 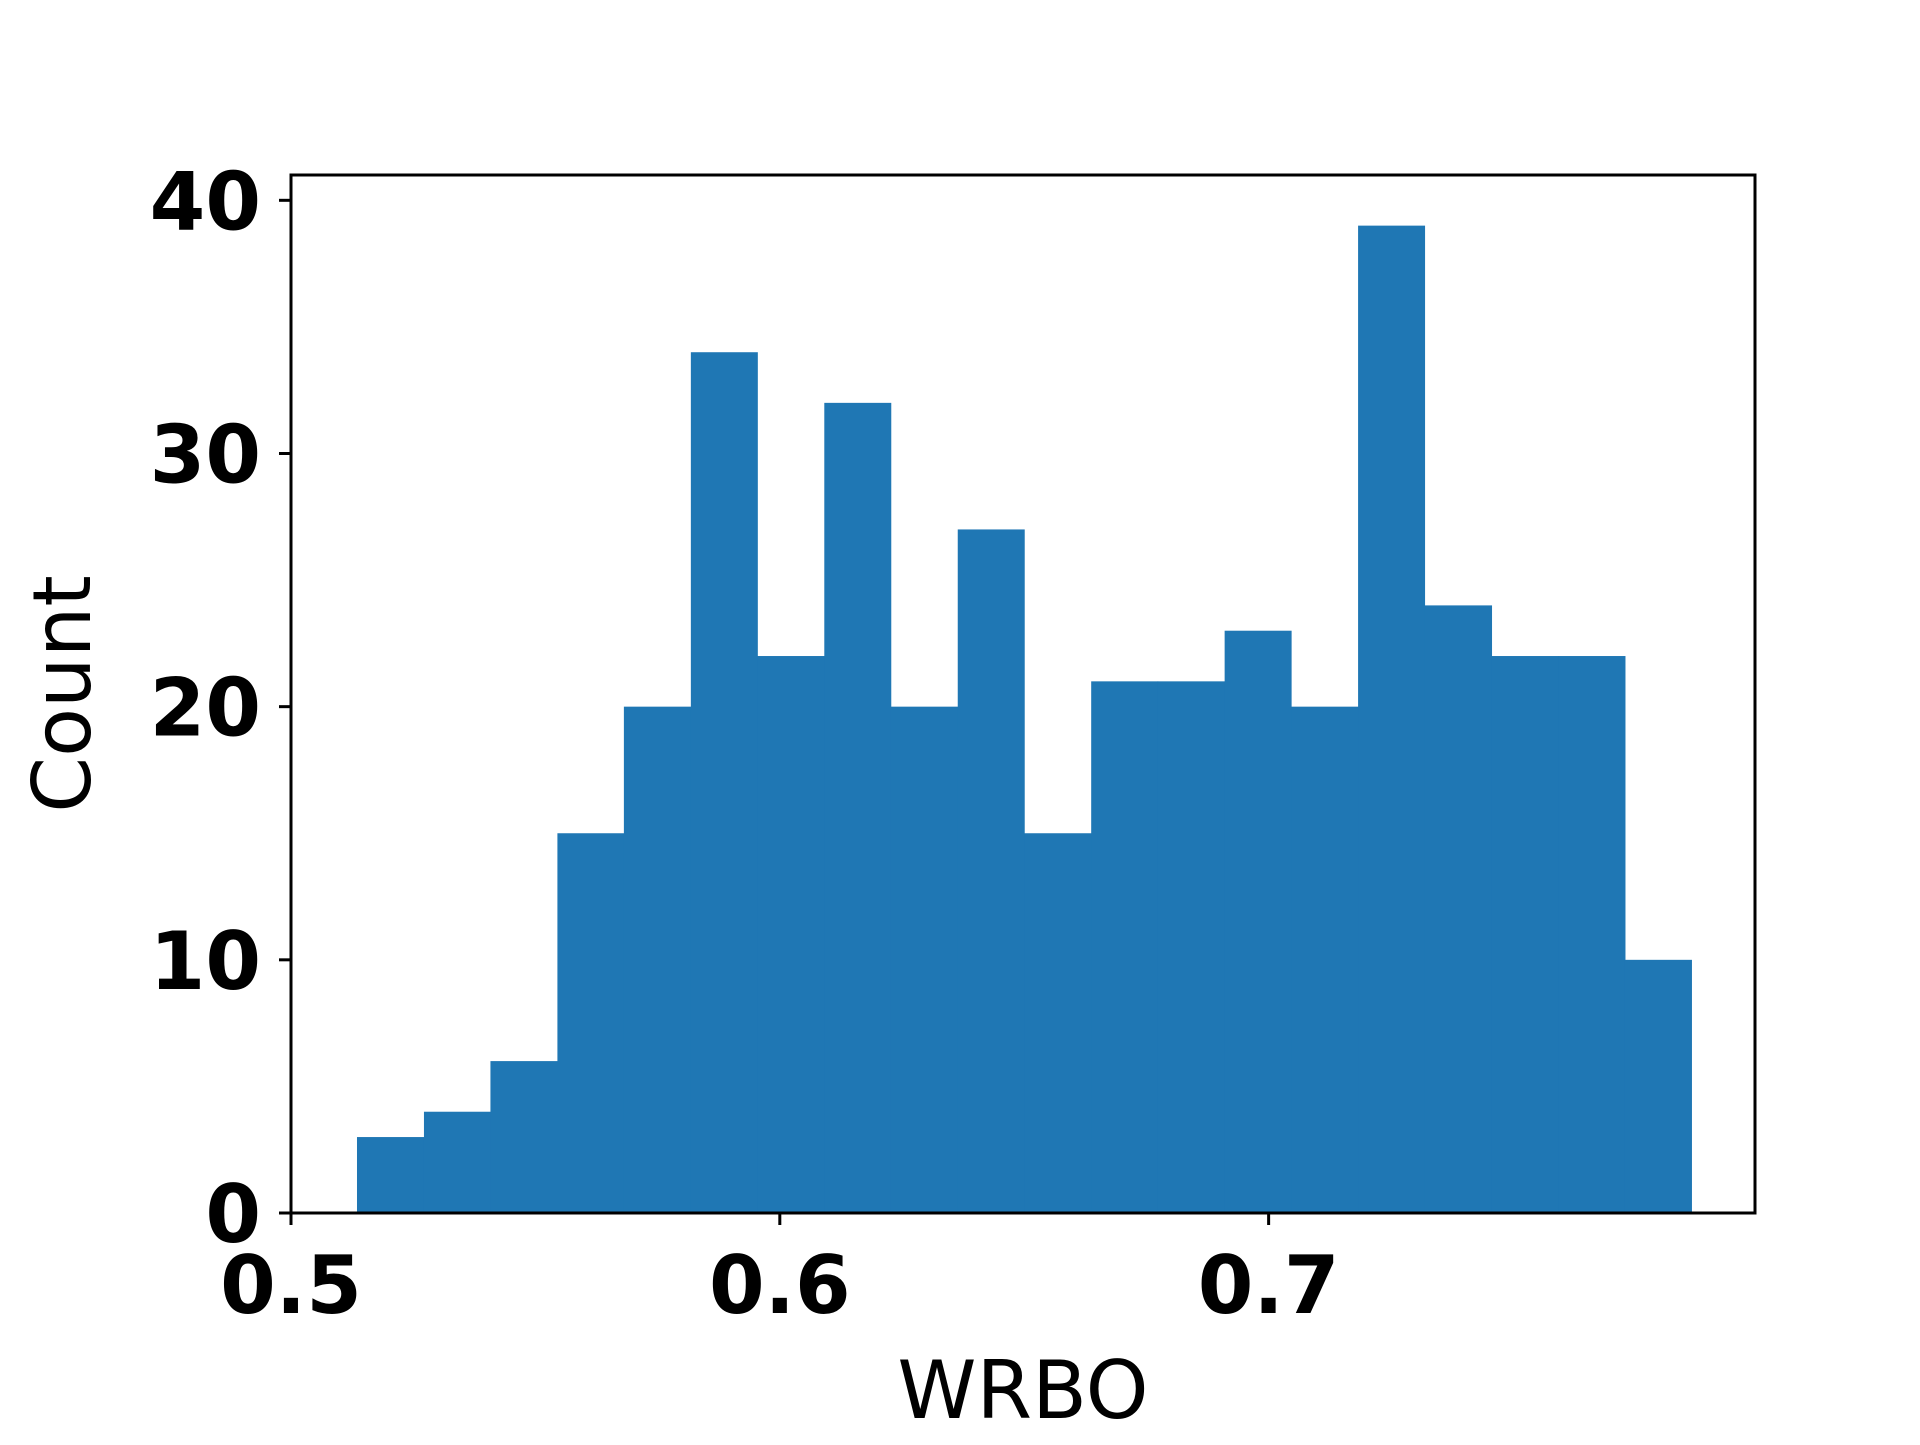 I want to click on x-tick-label: 0.6, so click(x=780, y=1285).